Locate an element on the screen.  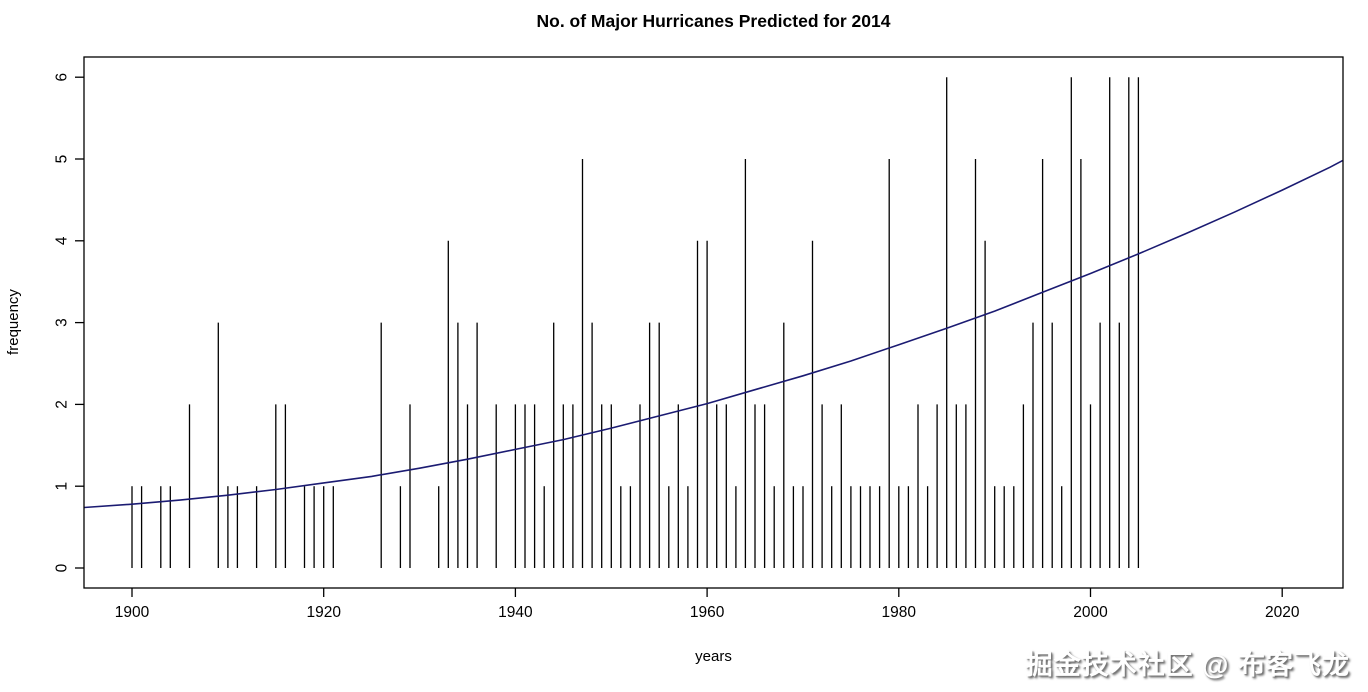
x-axis-ticks: 1900 1920 1940 1960 1980 2000 2020 is located at coordinates (707, 604).